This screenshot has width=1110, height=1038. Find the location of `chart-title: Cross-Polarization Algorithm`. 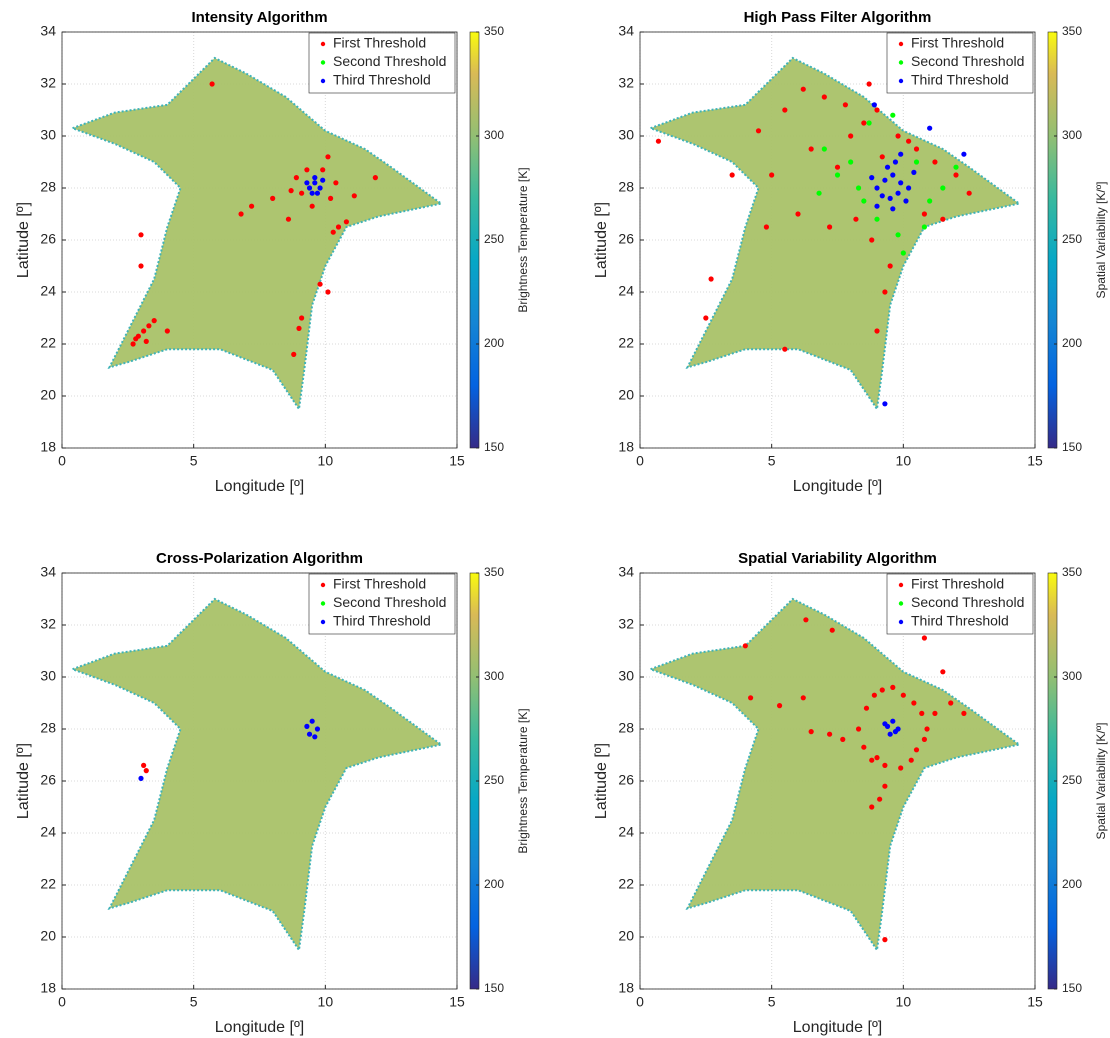

chart-title: Cross-Polarization Algorithm is located at coordinates (259, 558).